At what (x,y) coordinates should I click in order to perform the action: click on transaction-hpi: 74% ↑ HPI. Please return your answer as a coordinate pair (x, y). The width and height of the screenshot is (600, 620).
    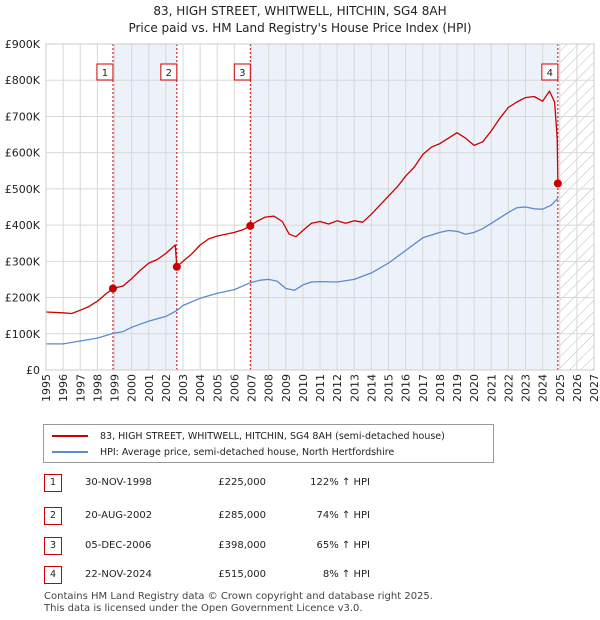
    Looking at the image, I should click on (343, 515).